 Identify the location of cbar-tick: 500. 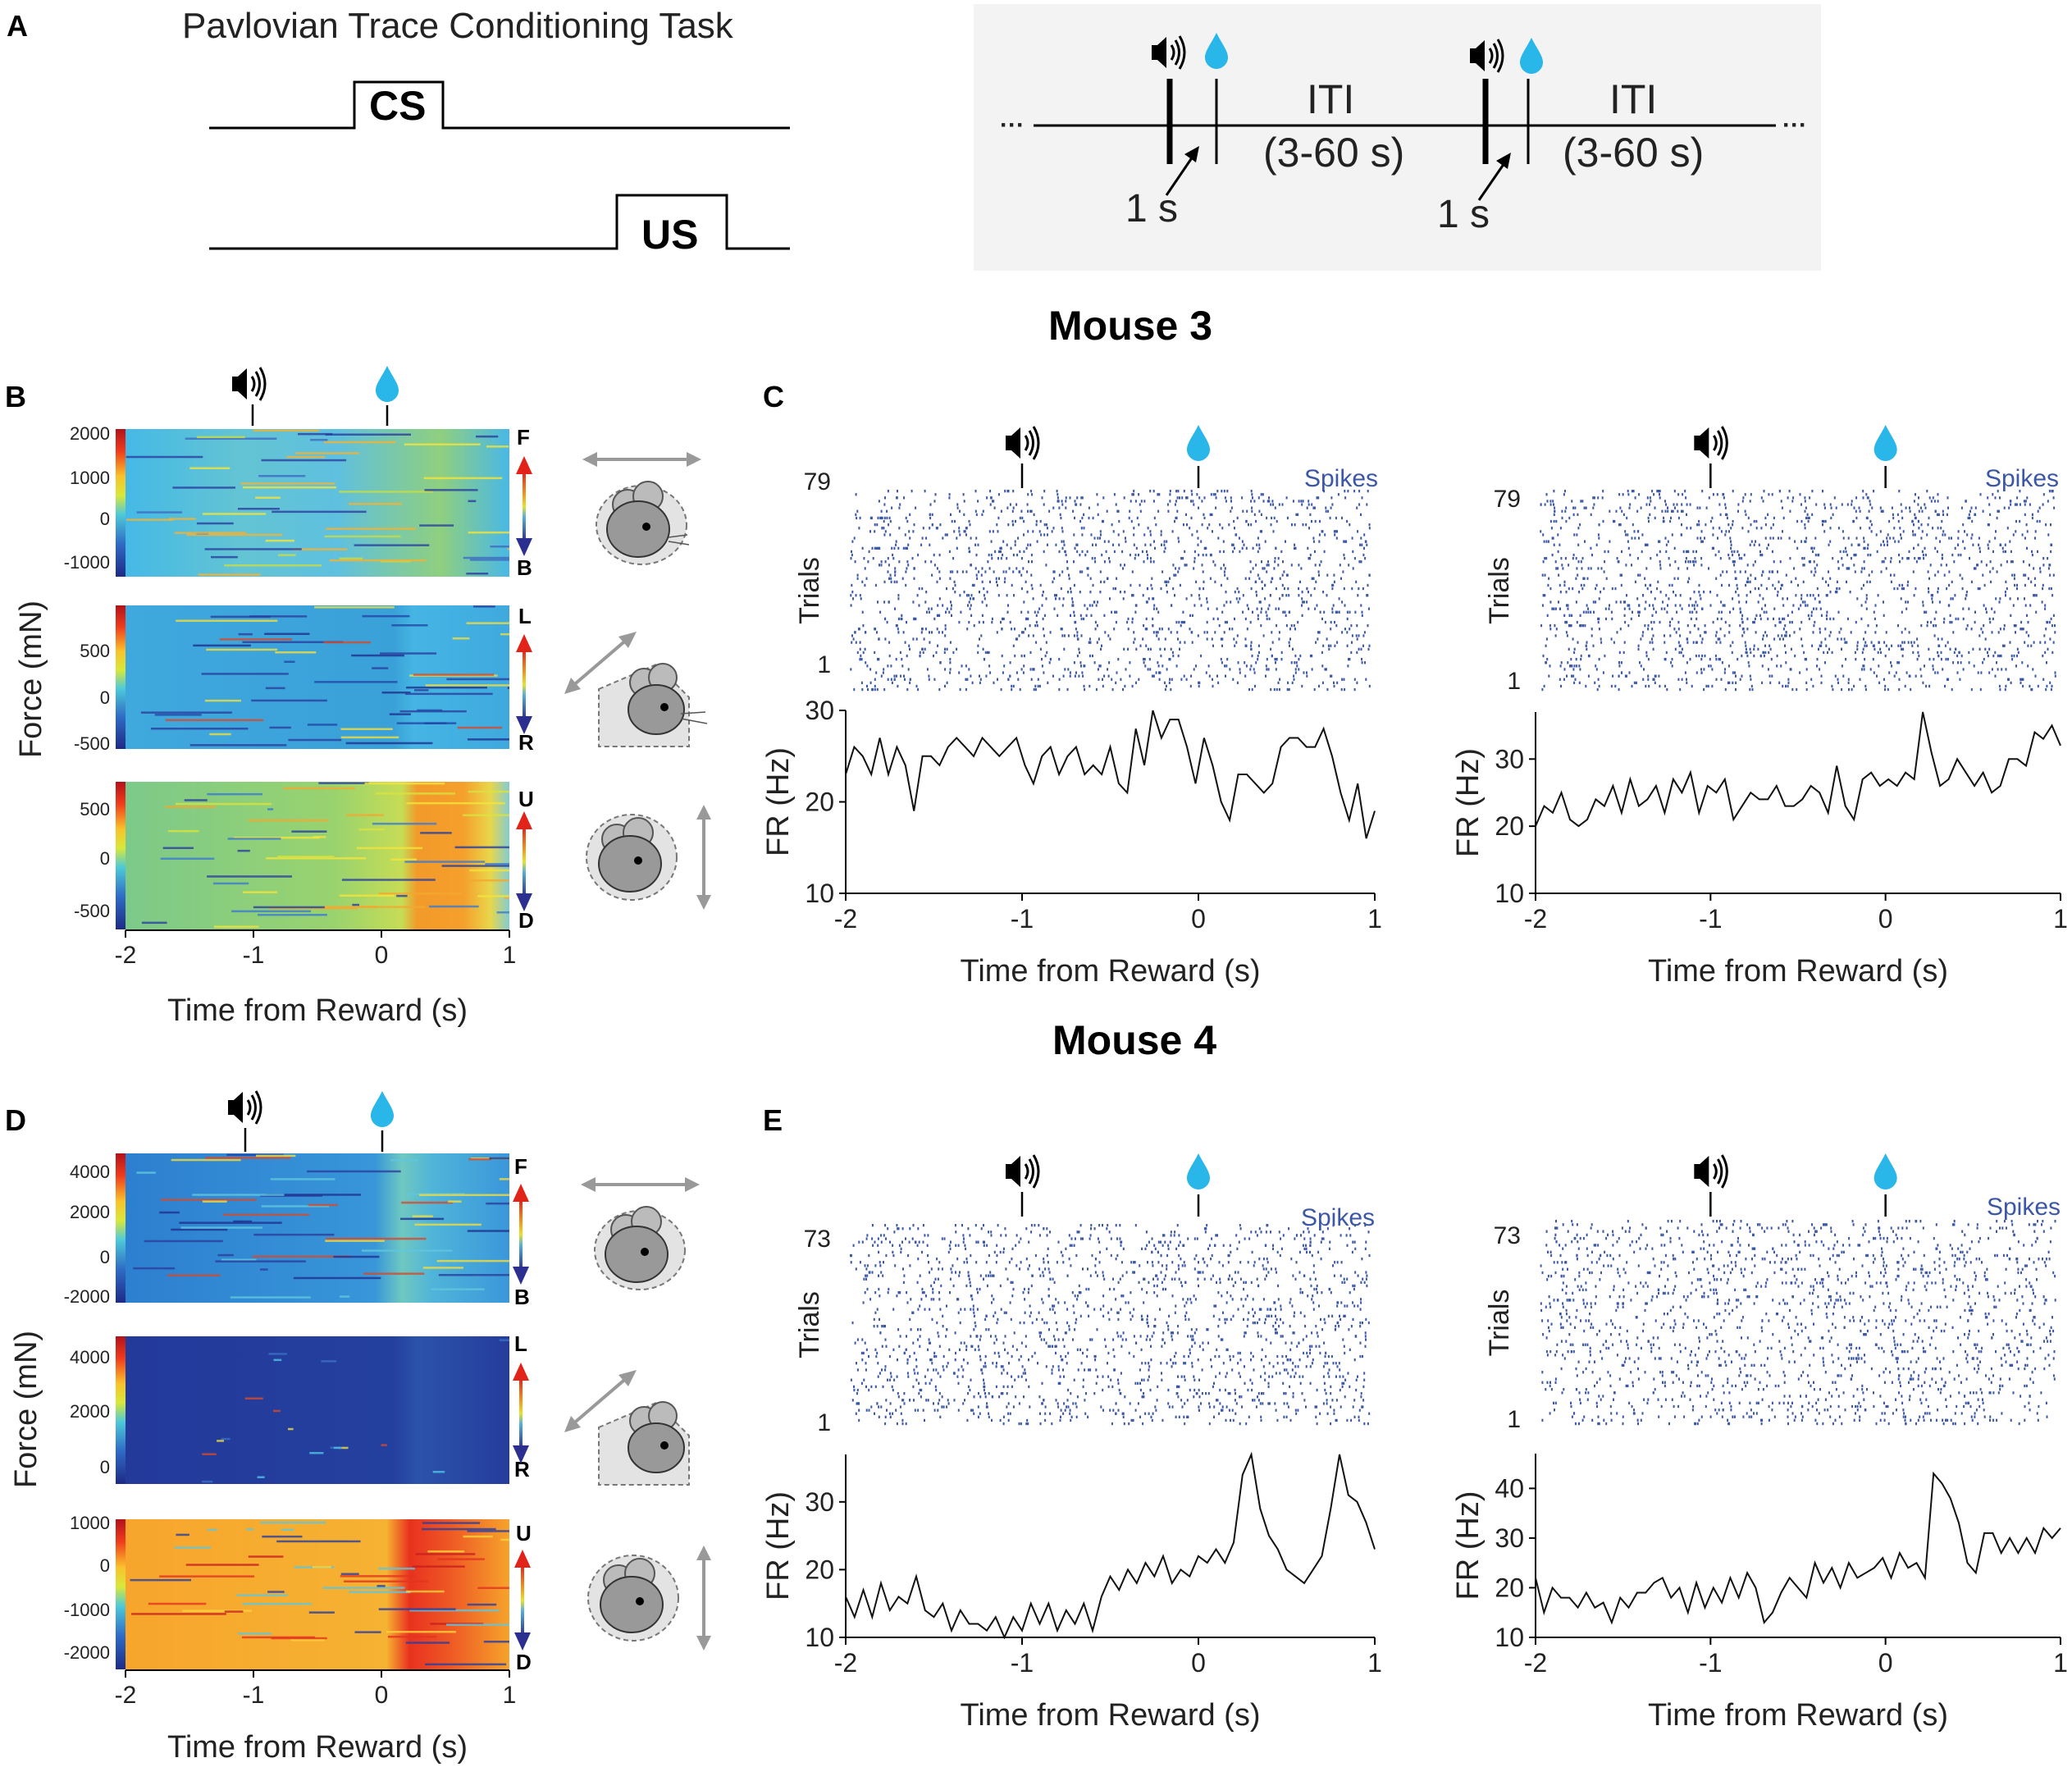
(95, 809).